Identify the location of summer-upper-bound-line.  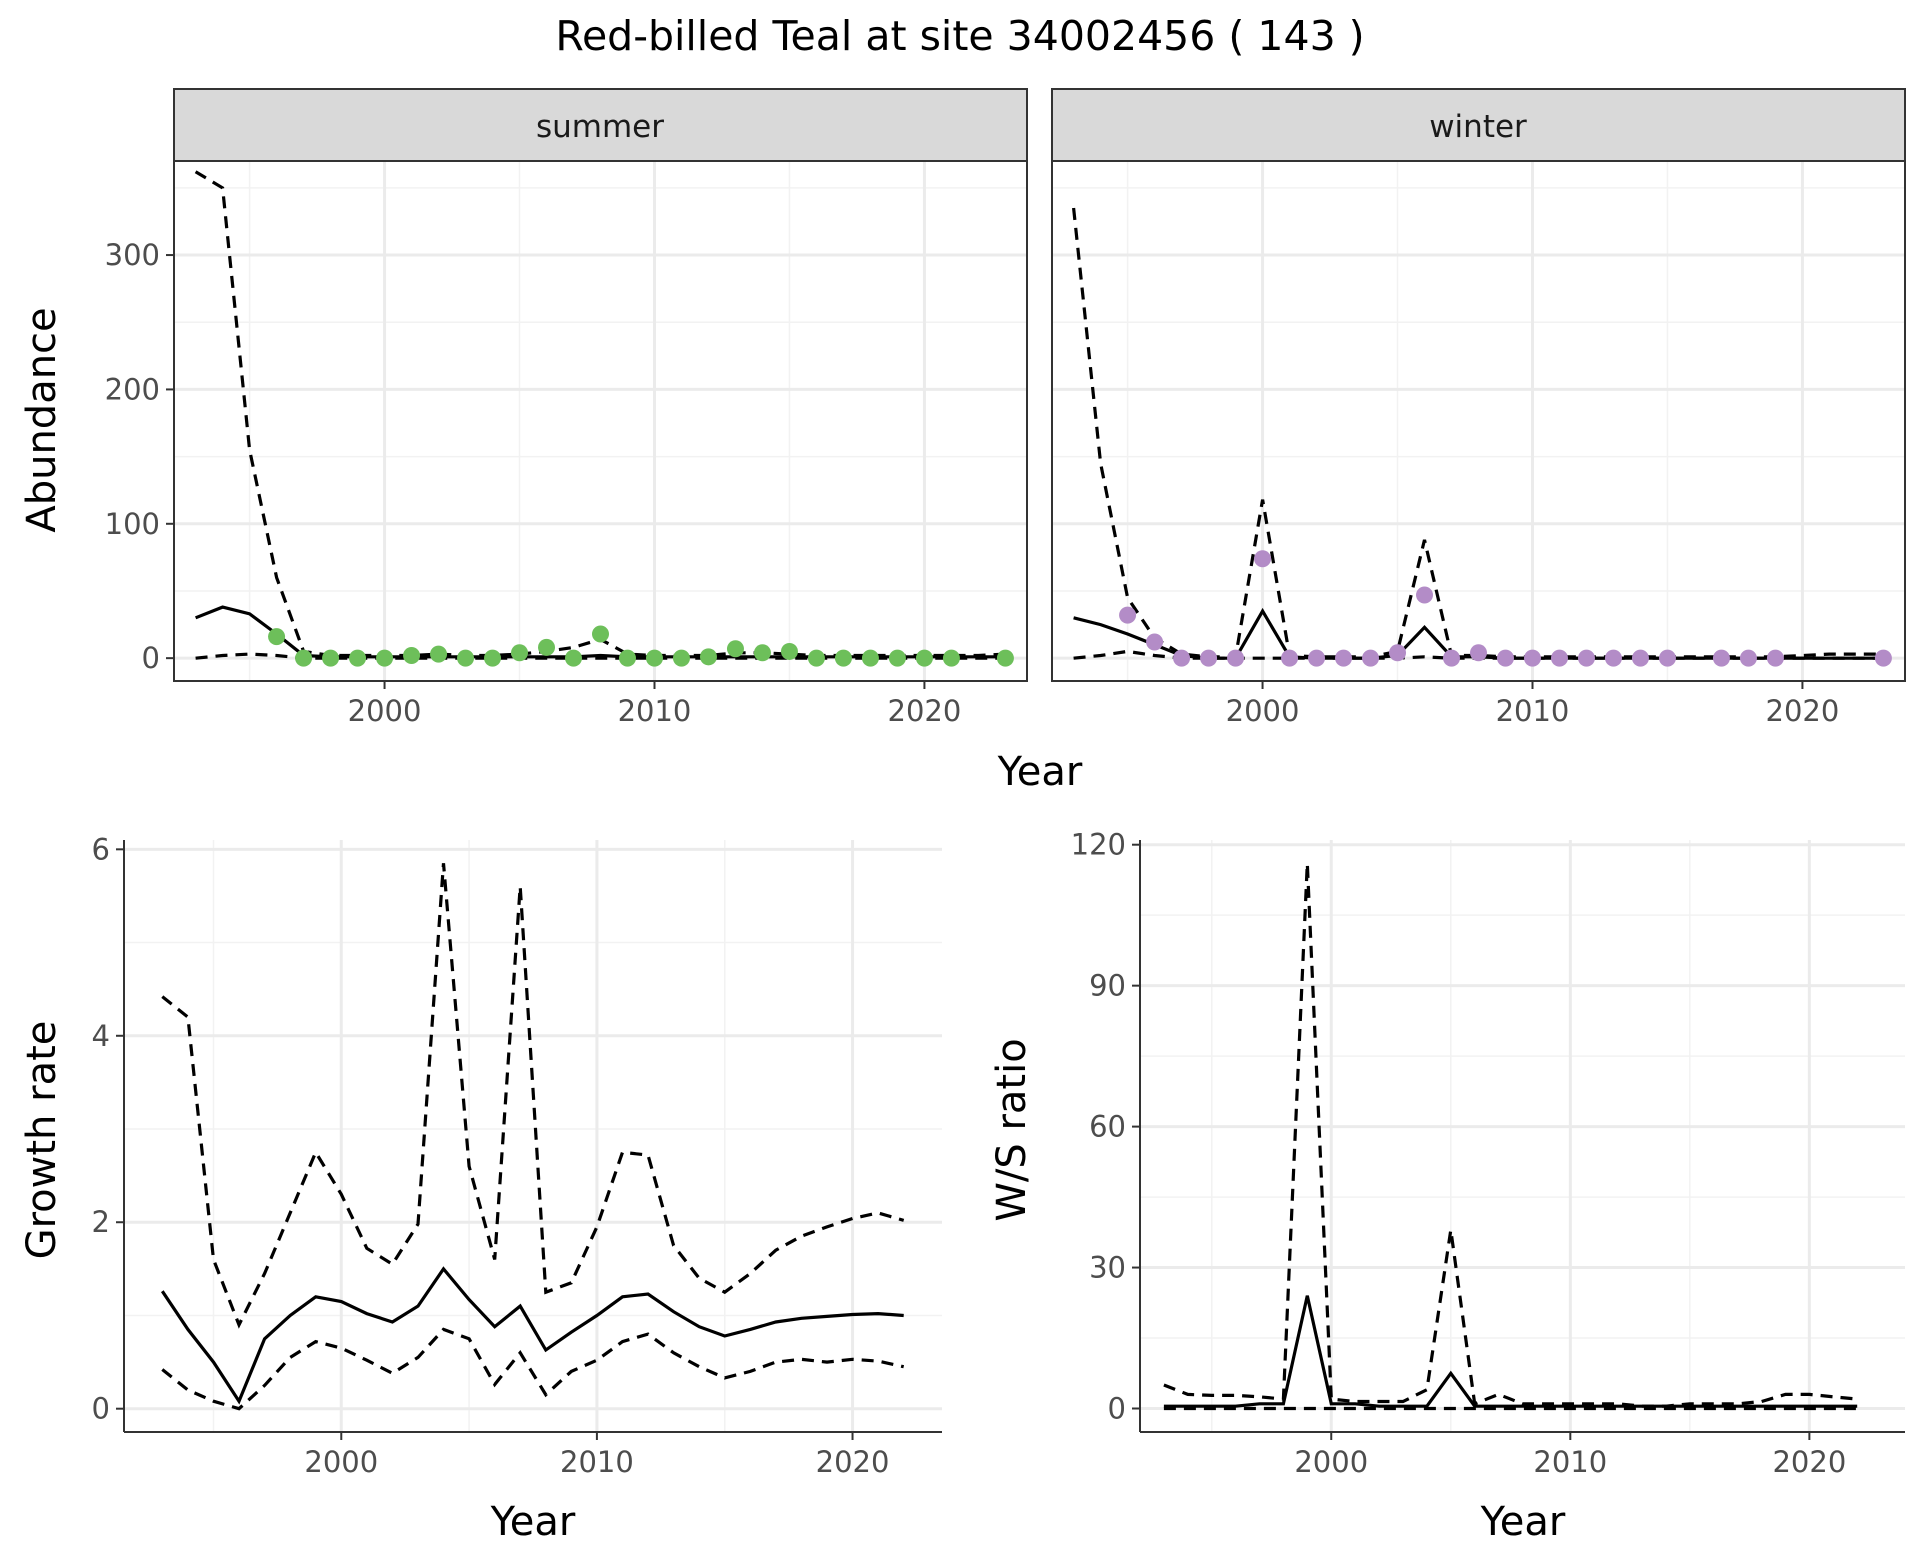
(600, 414).